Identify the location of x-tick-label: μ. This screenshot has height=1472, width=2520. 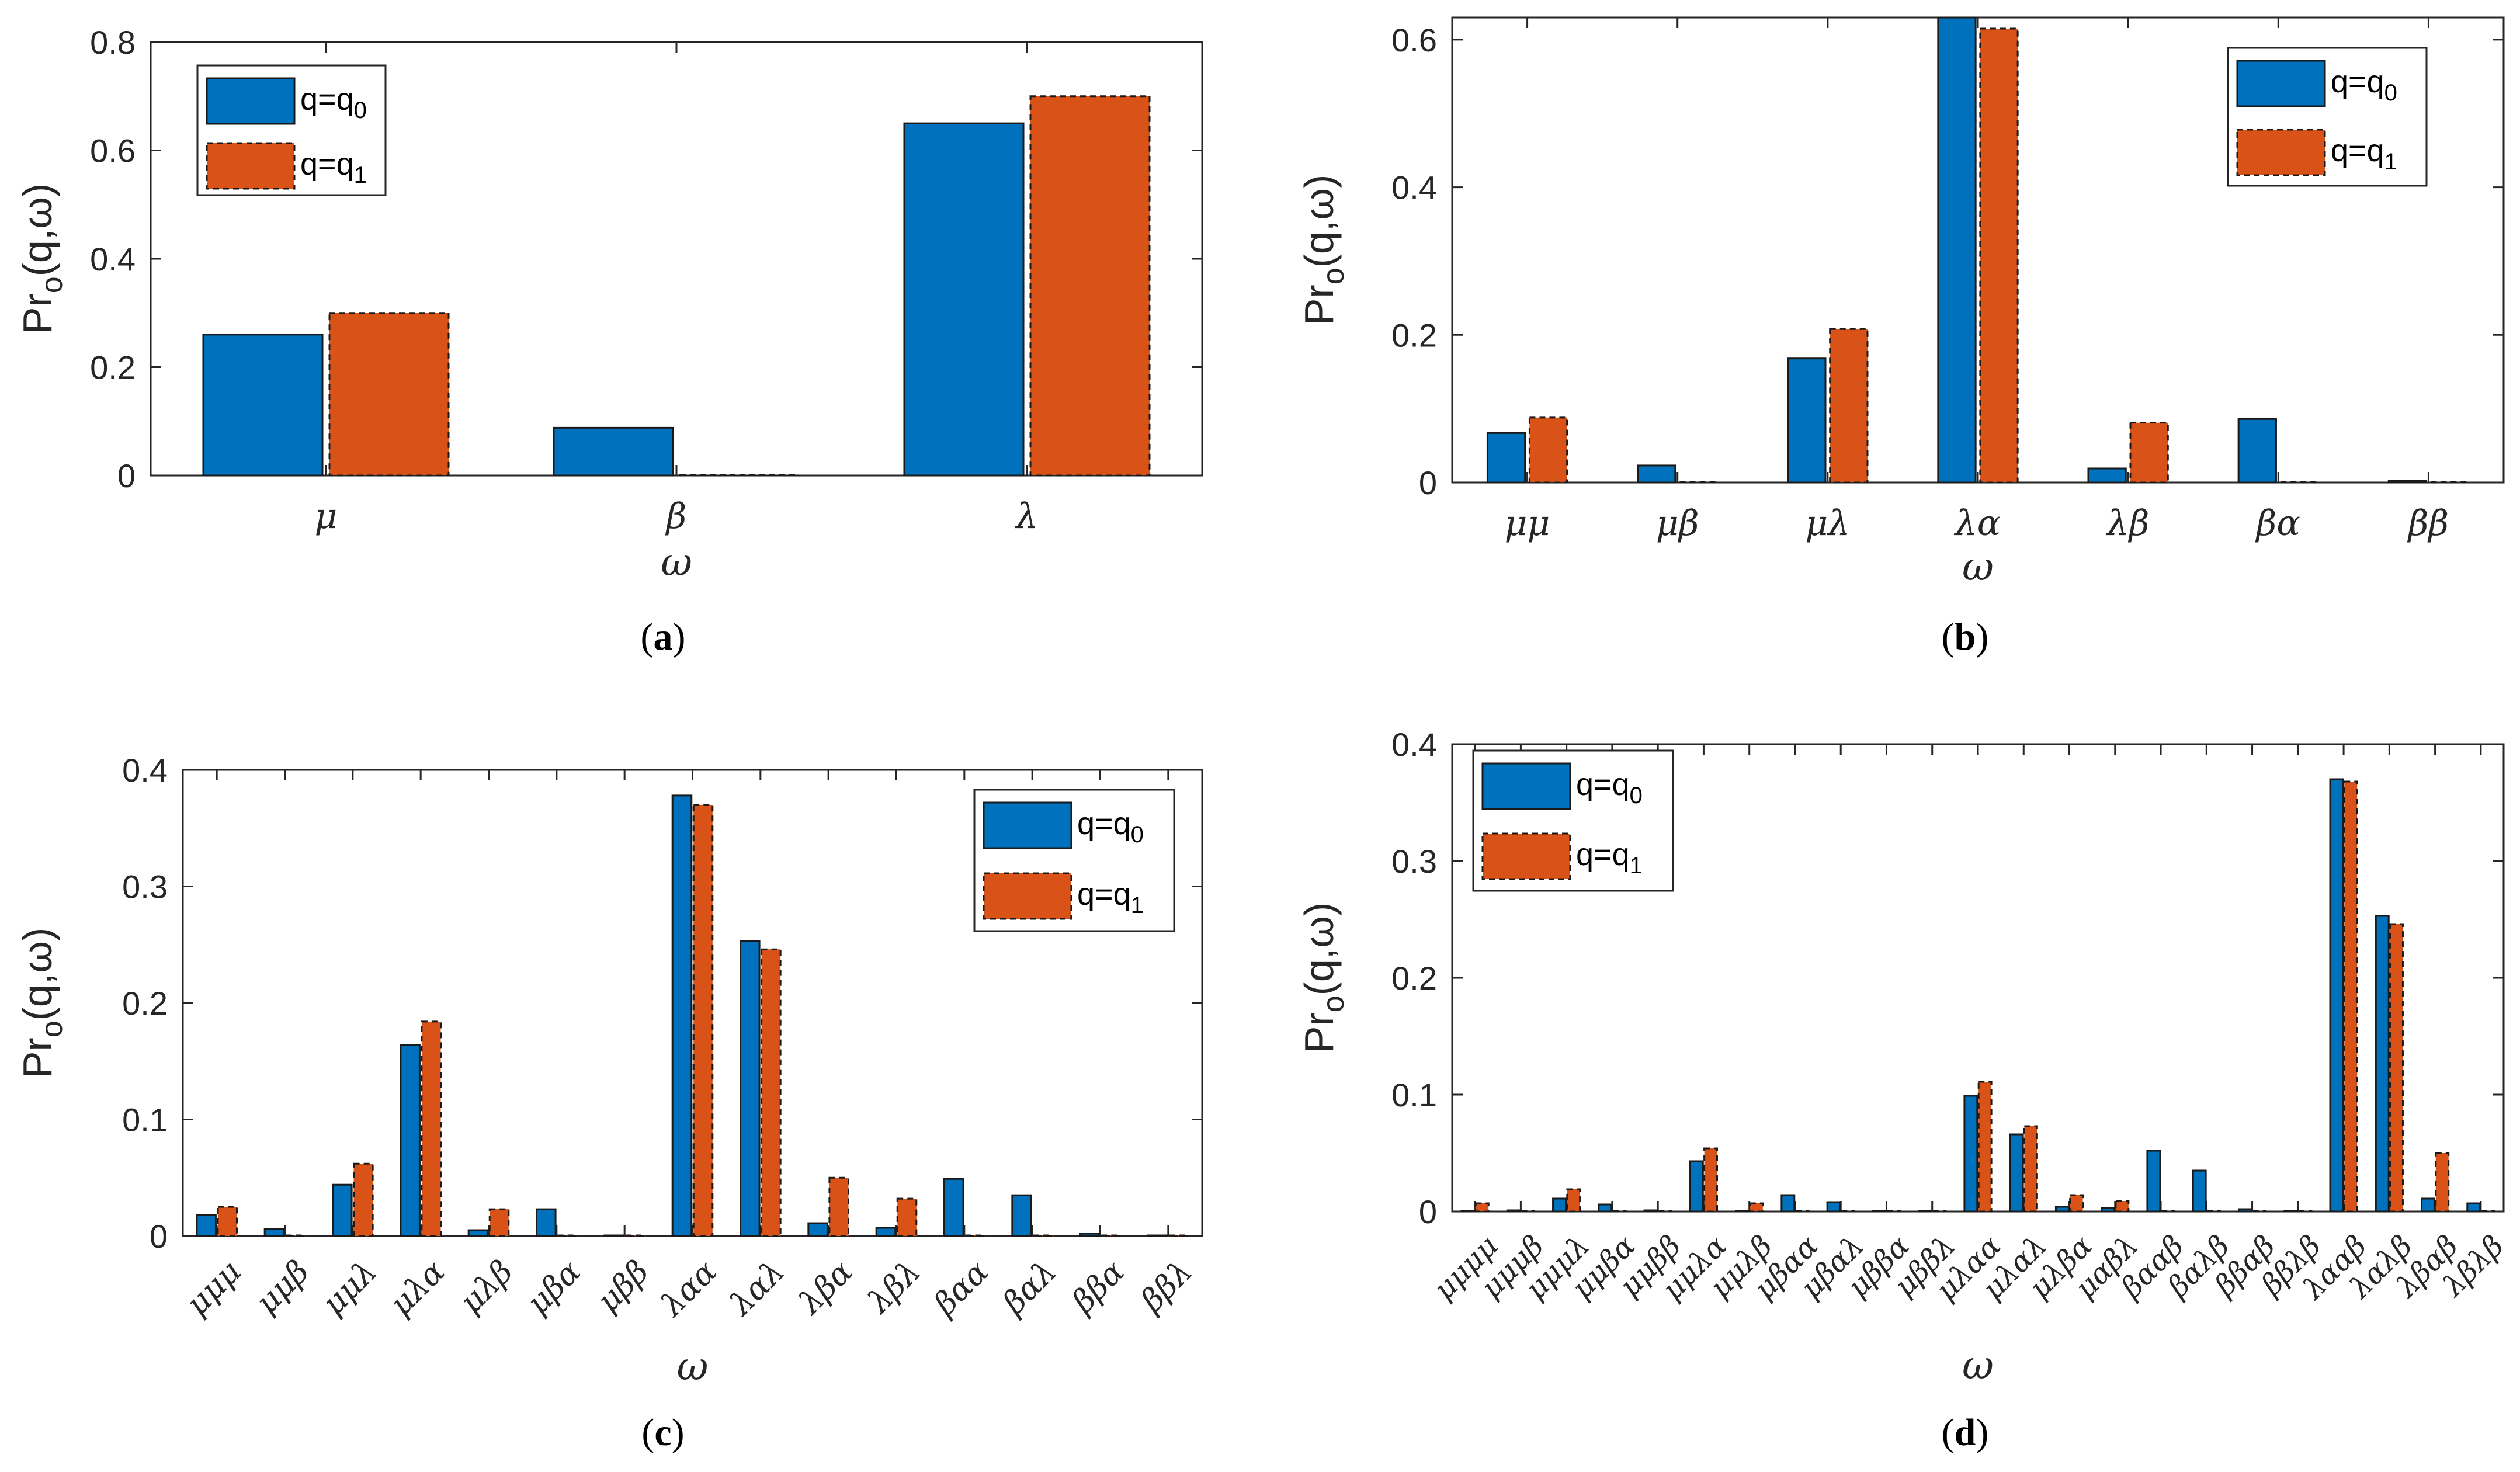
(326, 516).